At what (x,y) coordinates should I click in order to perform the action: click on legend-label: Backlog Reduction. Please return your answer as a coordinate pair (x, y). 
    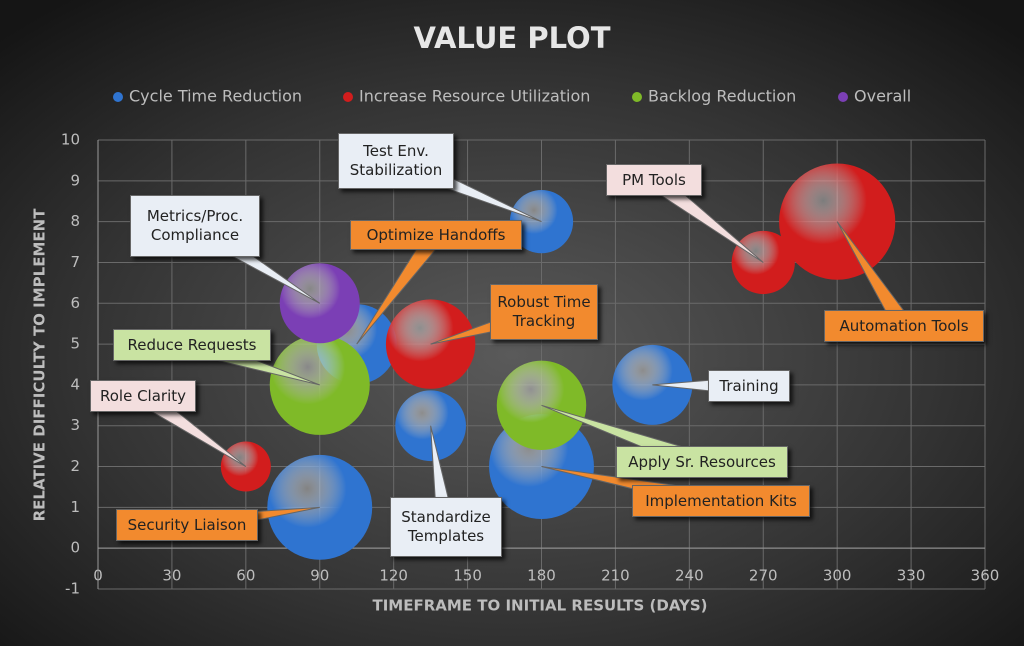
    Looking at the image, I should click on (722, 96).